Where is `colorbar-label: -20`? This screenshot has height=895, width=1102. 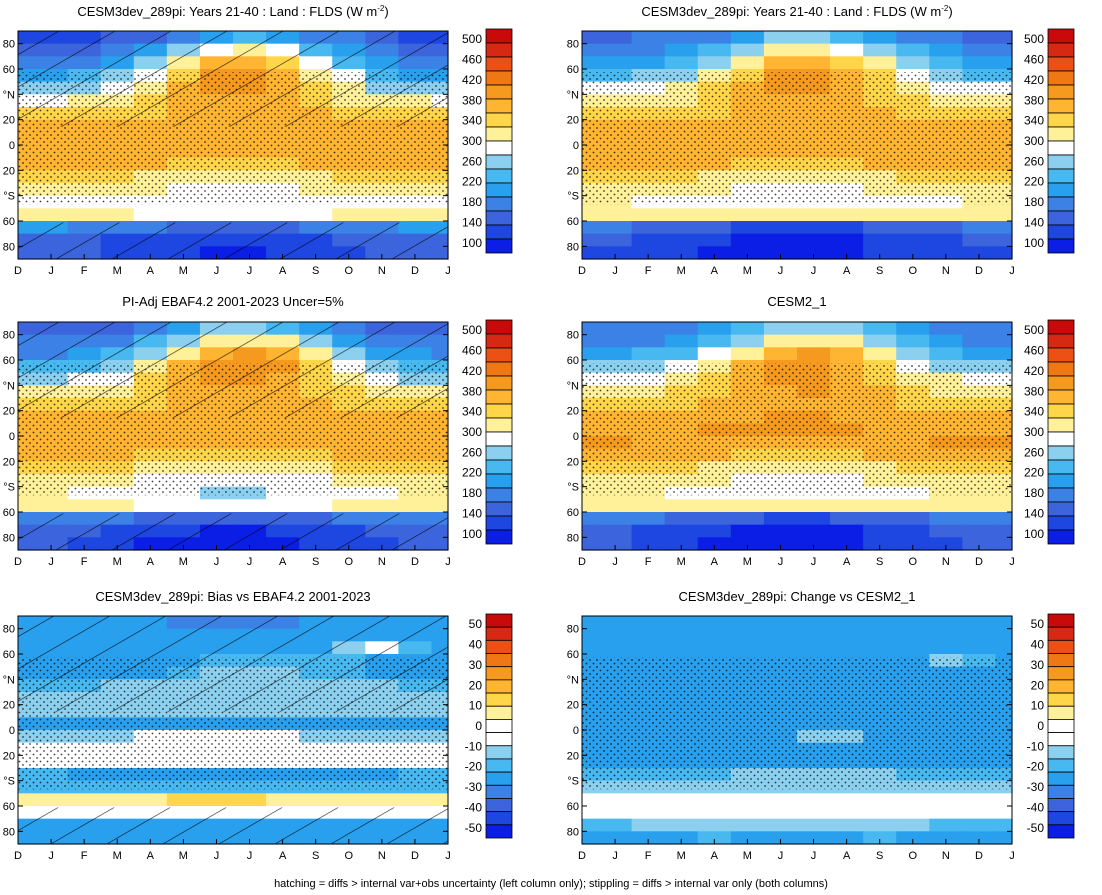
colorbar-label: -20 is located at coordinates (1036, 767).